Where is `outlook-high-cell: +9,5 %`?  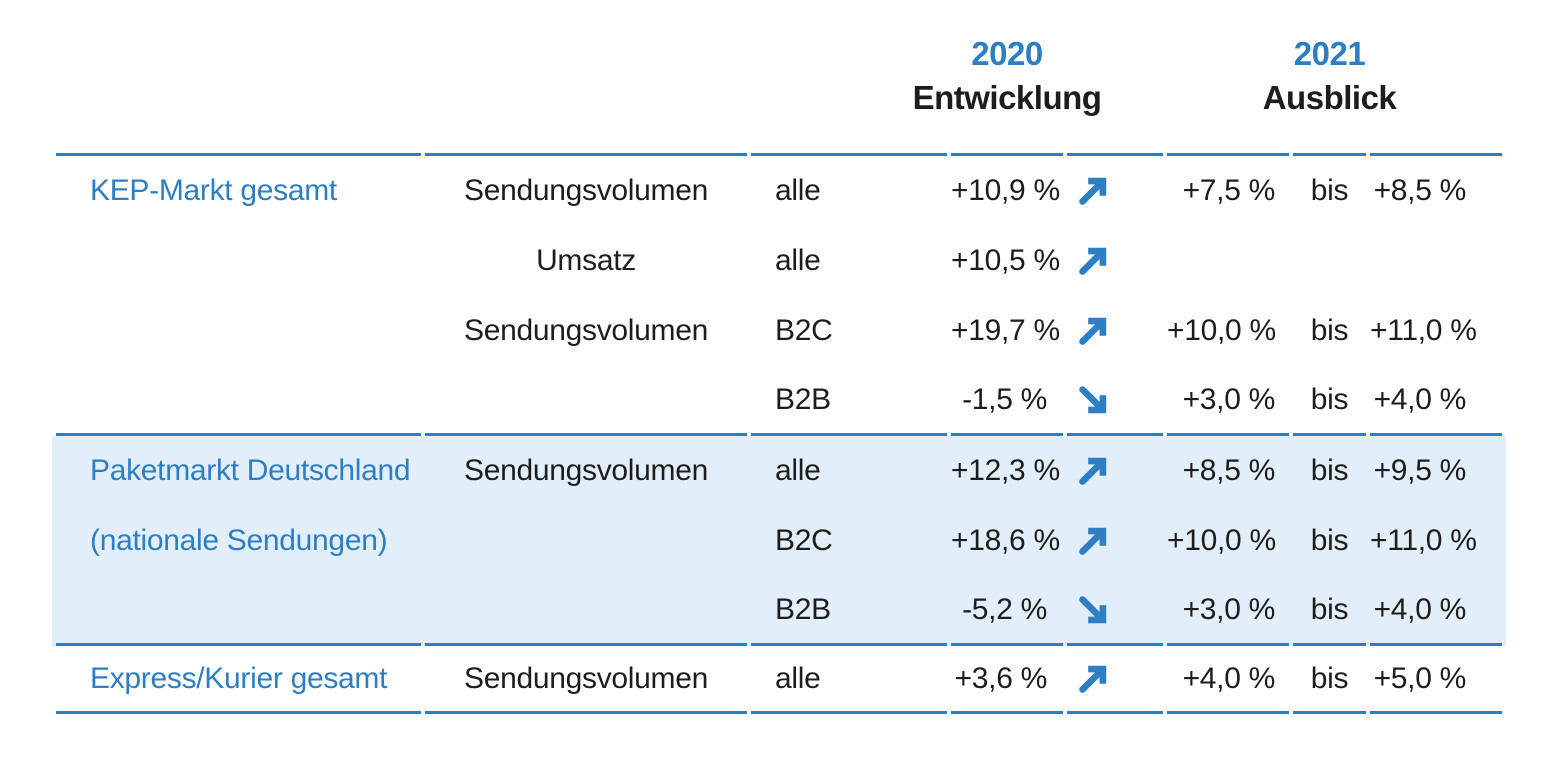
outlook-high-cell: +9,5 % is located at coordinates (1420, 470).